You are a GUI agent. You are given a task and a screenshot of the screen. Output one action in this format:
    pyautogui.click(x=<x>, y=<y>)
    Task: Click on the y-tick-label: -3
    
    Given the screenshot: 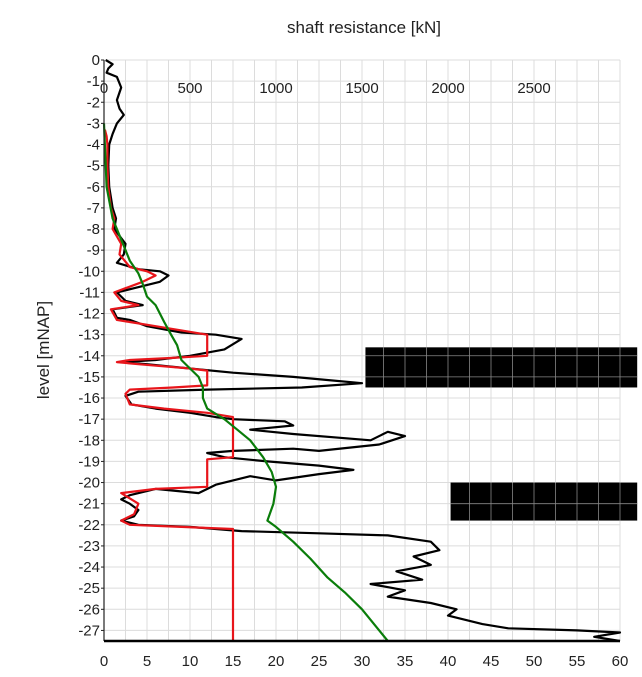 What is the action you would take?
    pyautogui.click(x=93, y=123)
    